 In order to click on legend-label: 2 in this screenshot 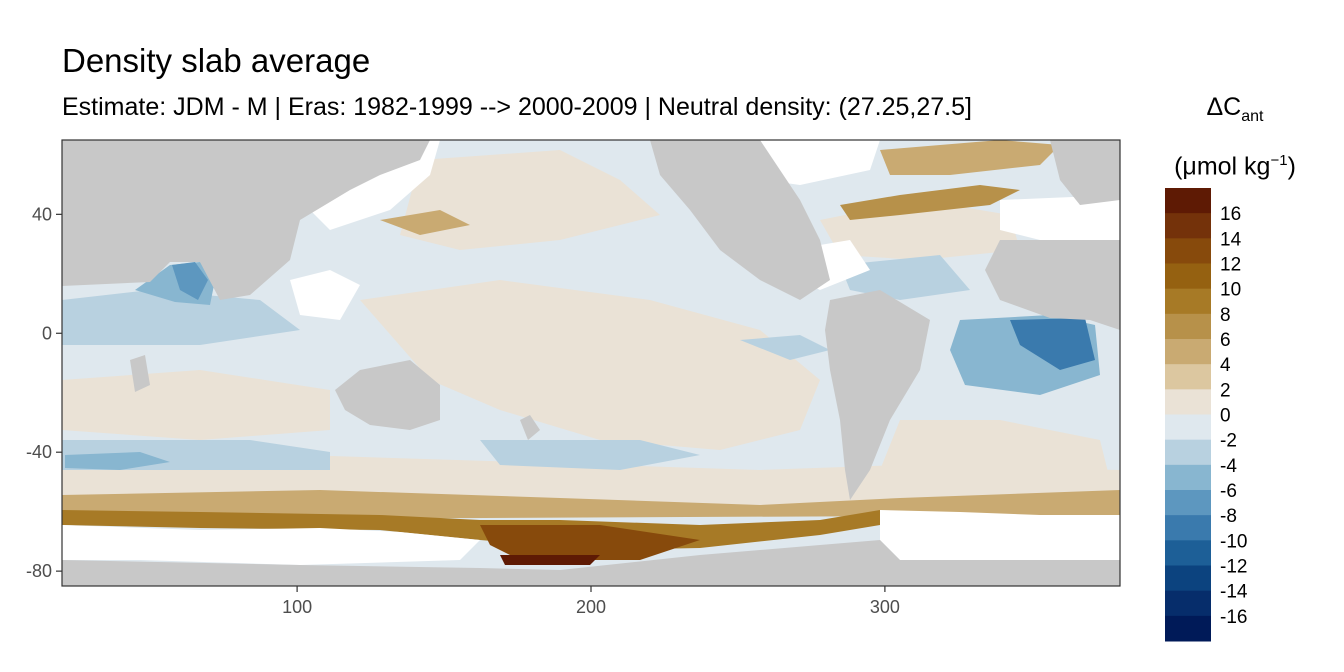, I will do `click(1225, 390)`.